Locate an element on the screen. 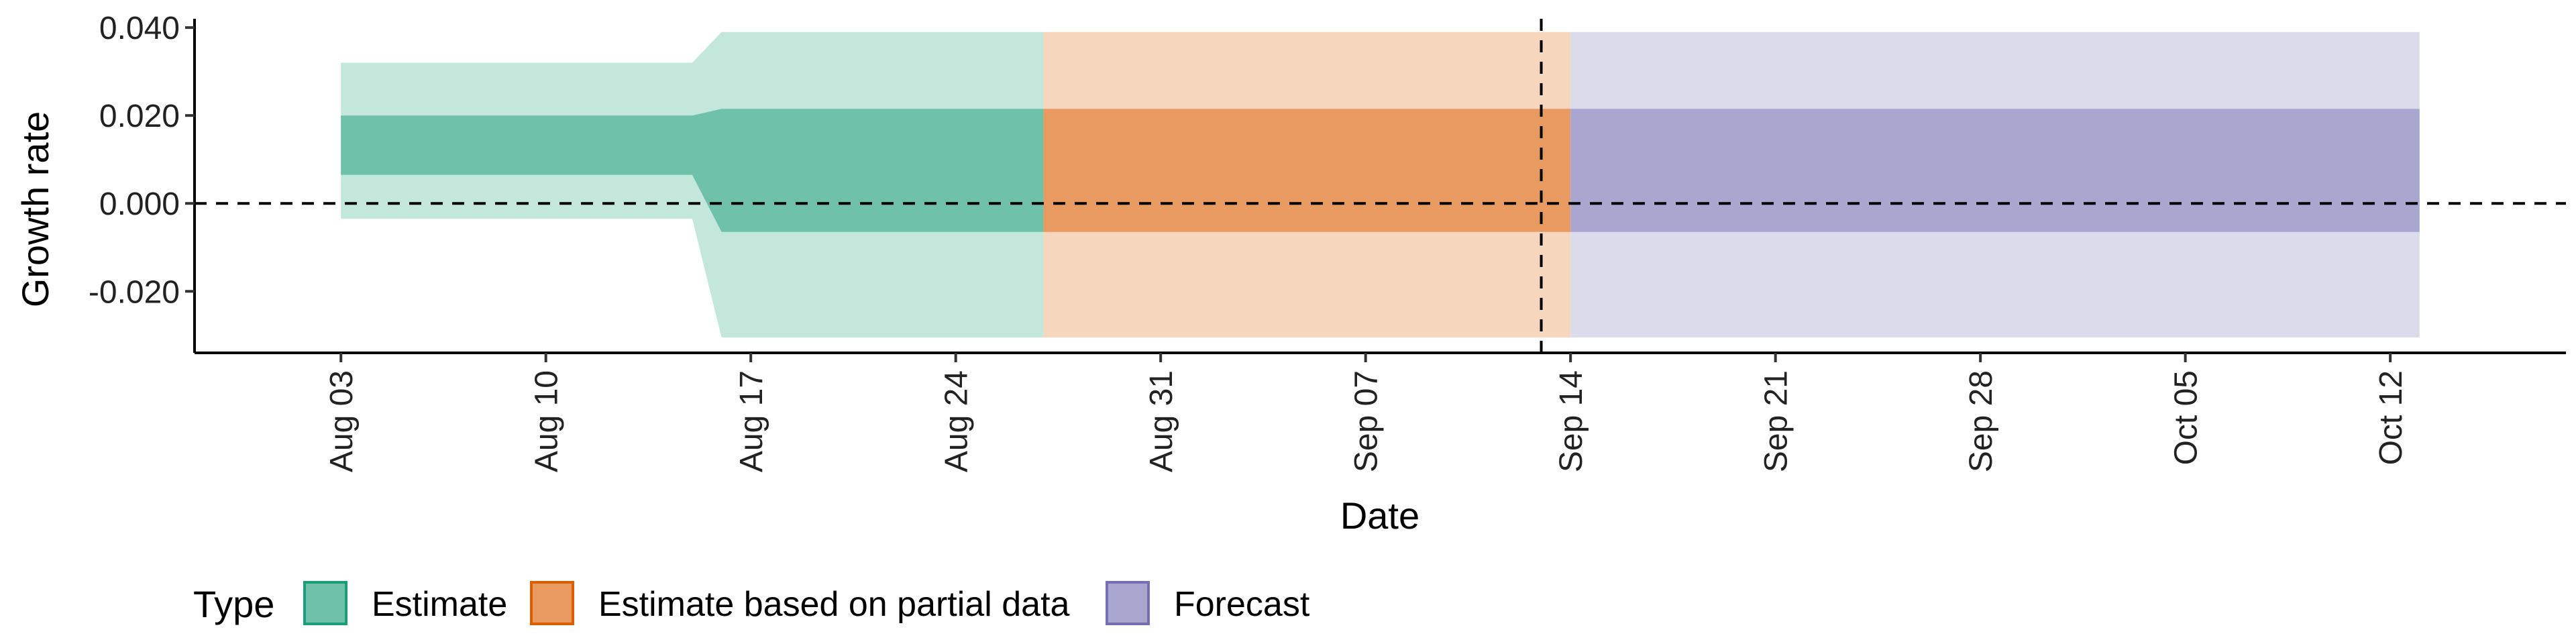  x-tick-label: Aug 17 is located at coordinates (751, 421).